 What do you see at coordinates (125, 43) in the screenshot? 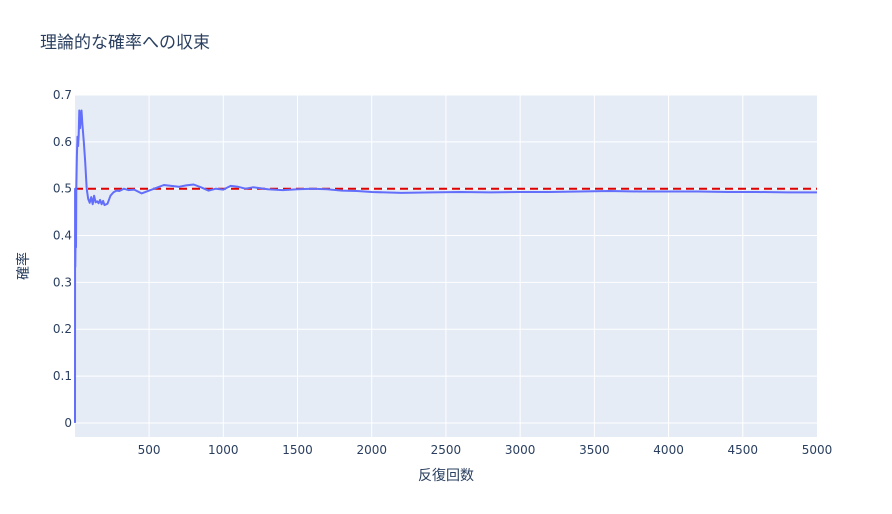
I see `chart-title: 理論的な確率への収束` at bounding box center [125, 43].